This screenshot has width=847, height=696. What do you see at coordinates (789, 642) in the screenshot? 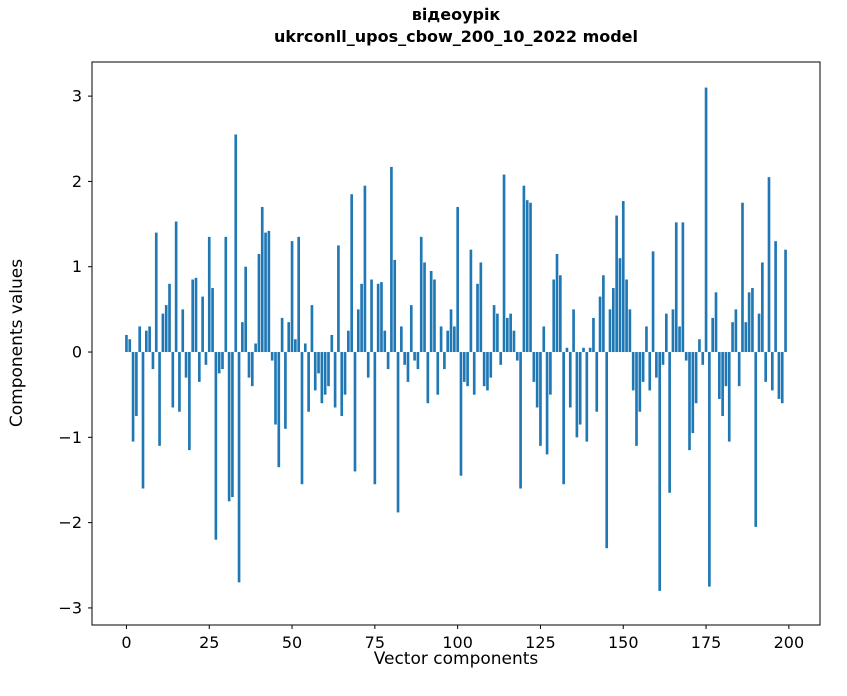
I see `x-tick-label: 200` at bounding box center [789, 642].